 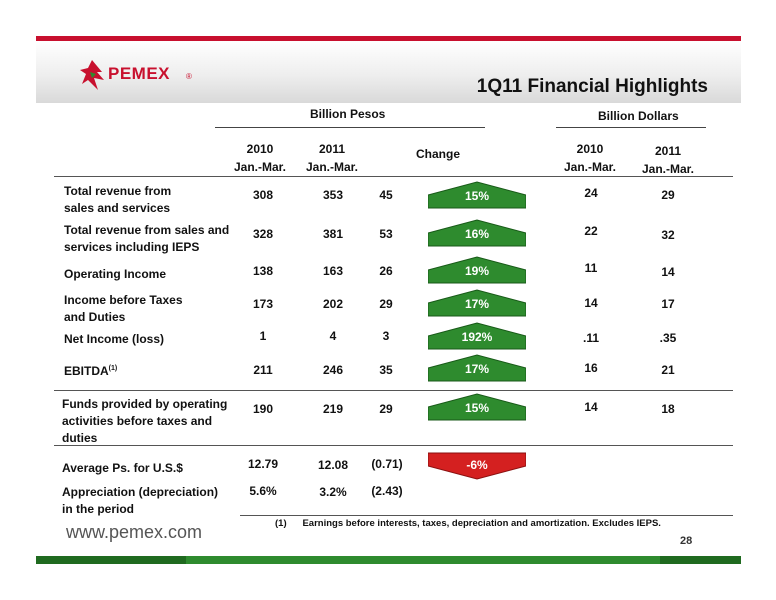 What do you see at coordinates (348, 114) in the screenshot?
I see `group-billion-pesos: Billion Pesos` at bounding box center [348, 114].